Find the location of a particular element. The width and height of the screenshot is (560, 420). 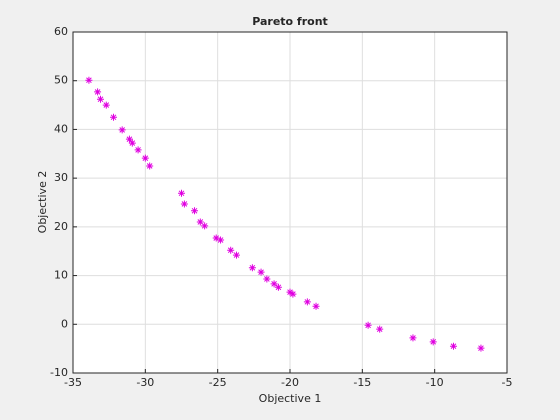

y-tick-label: 40 is located at coordinates (61, 128).